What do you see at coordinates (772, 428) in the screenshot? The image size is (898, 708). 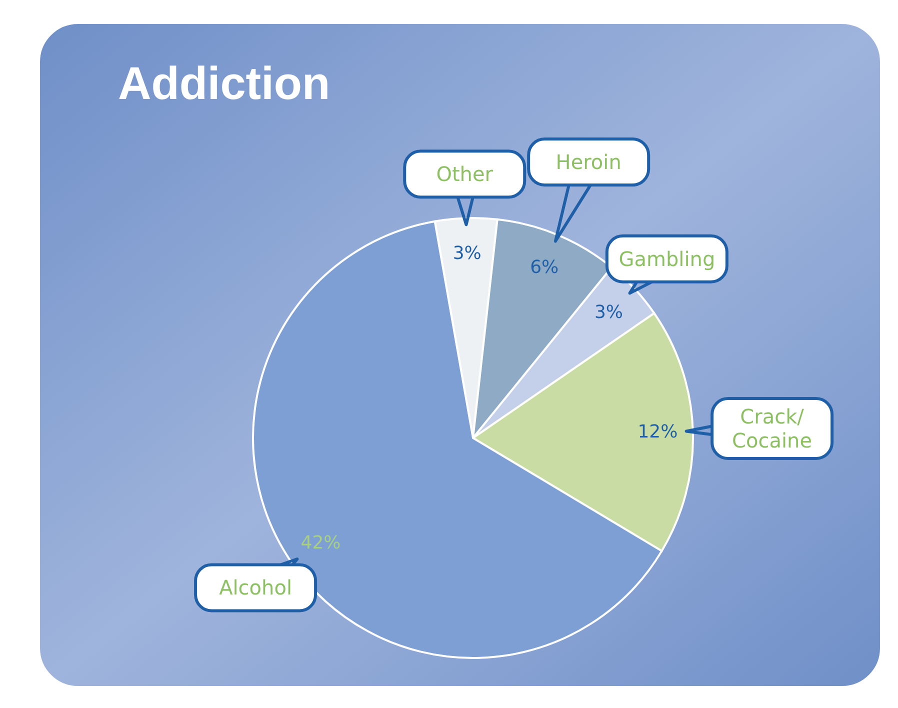 I see `slice-label: Crack/ Cocaine` at bounding box center [772, 428].